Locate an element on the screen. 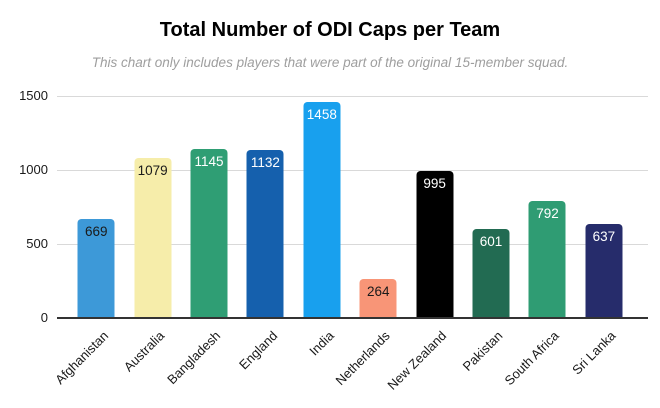 The width and height of the screenshot is (660, 408). y-tick-label-0: 0 is located at coordinates (44, 317).